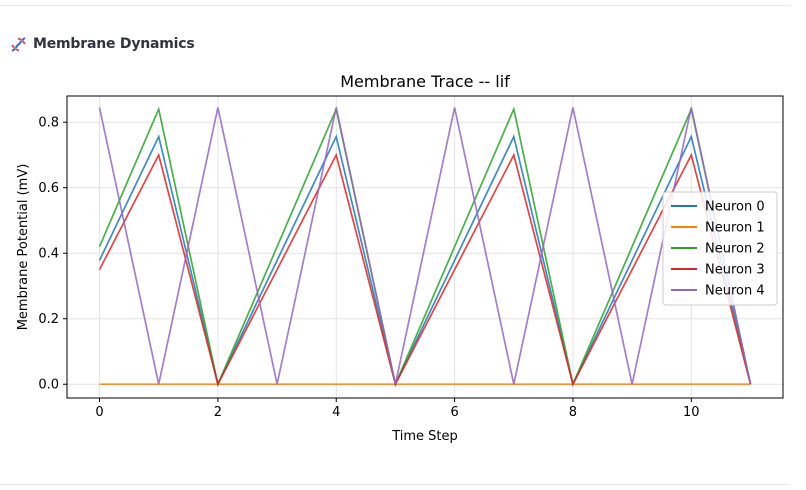 The width and height of the screenshot is (806, 490). What do you see at coordinates (218, 412) in the screenshot?
I see `x-tick-label: 2` at bounding box center [218, 412].